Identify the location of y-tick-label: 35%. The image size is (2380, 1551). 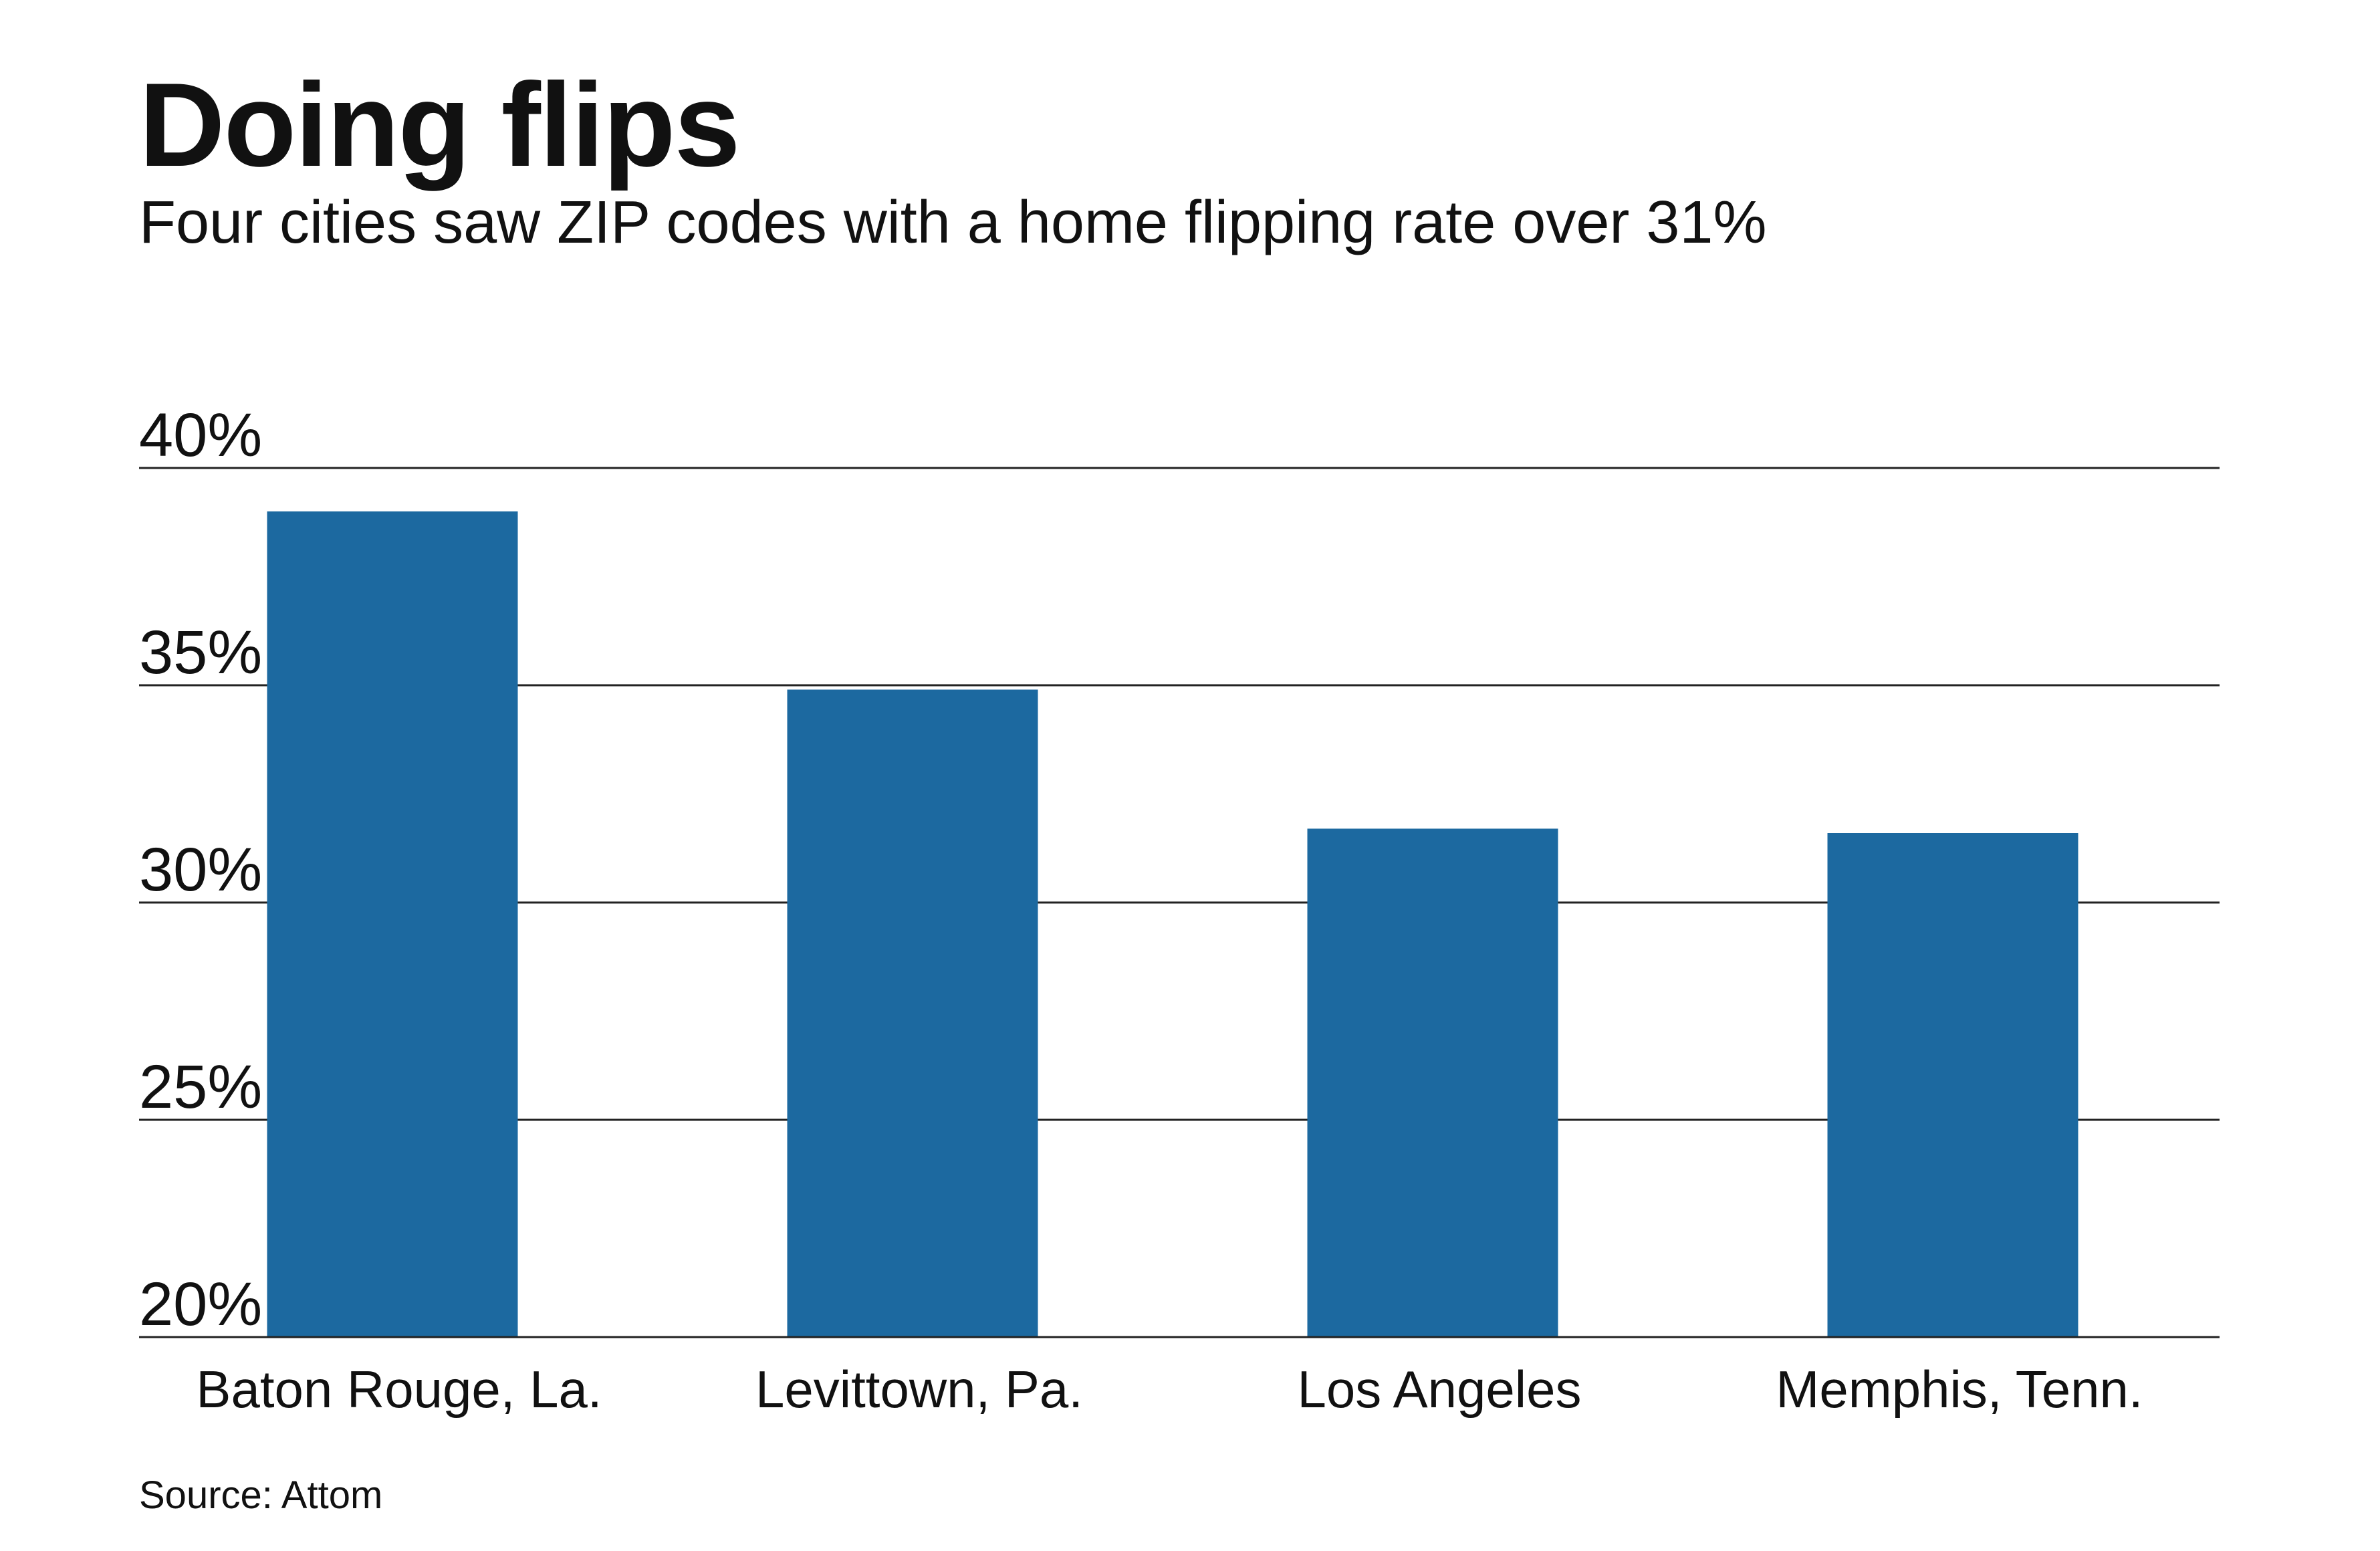
(200, 652).